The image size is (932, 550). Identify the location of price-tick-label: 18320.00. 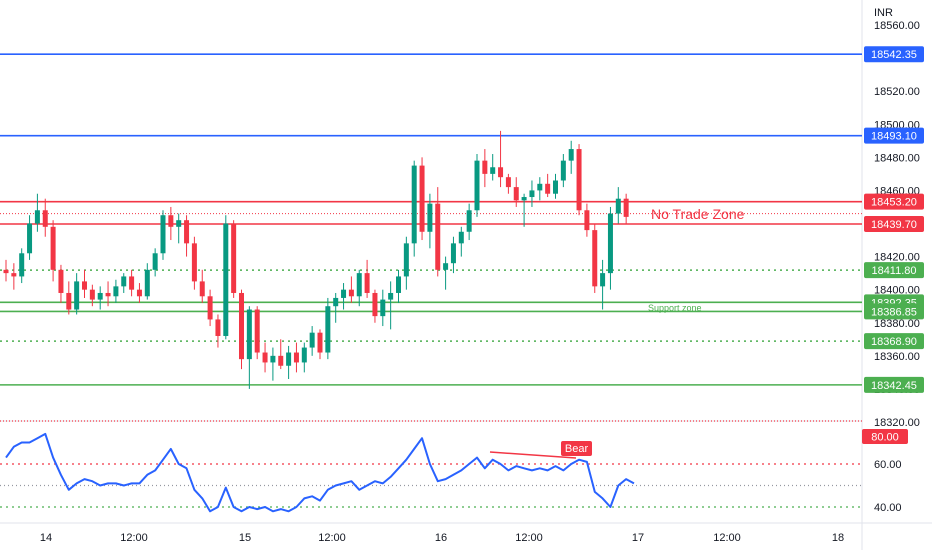
(897, 423).